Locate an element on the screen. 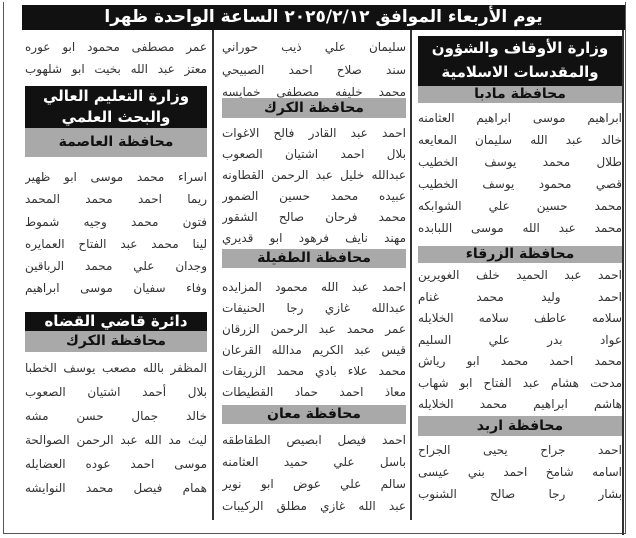 The image size is (636, 538). name-line: قصي محمود يوسف الخطيب is located at coordinates (520, 184).